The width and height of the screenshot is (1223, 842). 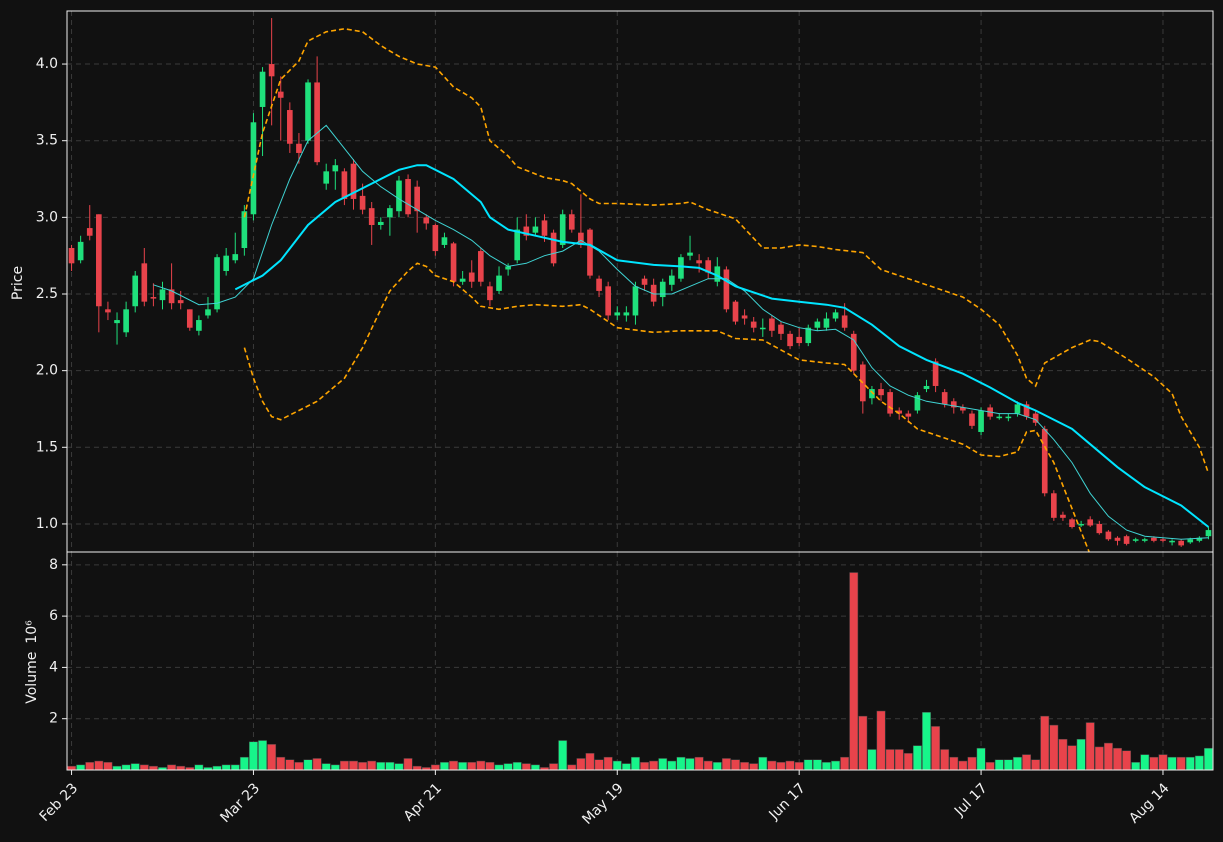 What do you see at coordinates (47, 294) in the screenshot?
I see `y-tick-label: 2.5` at bounding box center [47, 294].